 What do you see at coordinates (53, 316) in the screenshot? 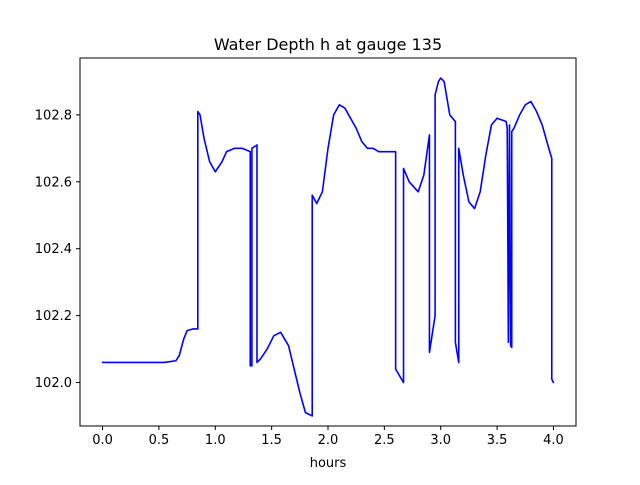
I see `y-tick-label: 102.2` at bounding box center [53, 316].